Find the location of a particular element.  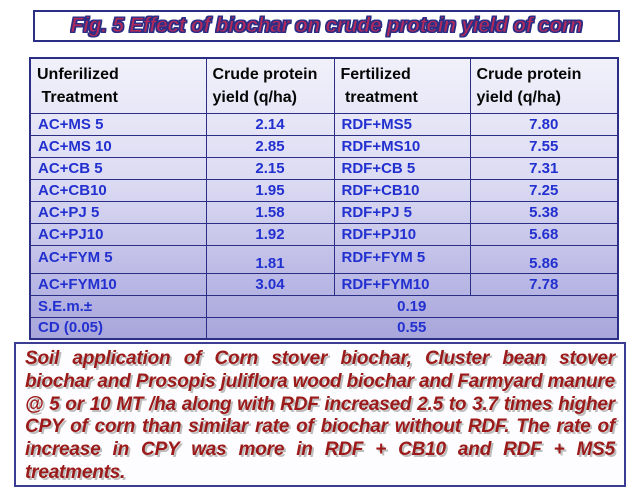

treatment-cell: RDF+PJ10 is located at coordinates (402, 234).